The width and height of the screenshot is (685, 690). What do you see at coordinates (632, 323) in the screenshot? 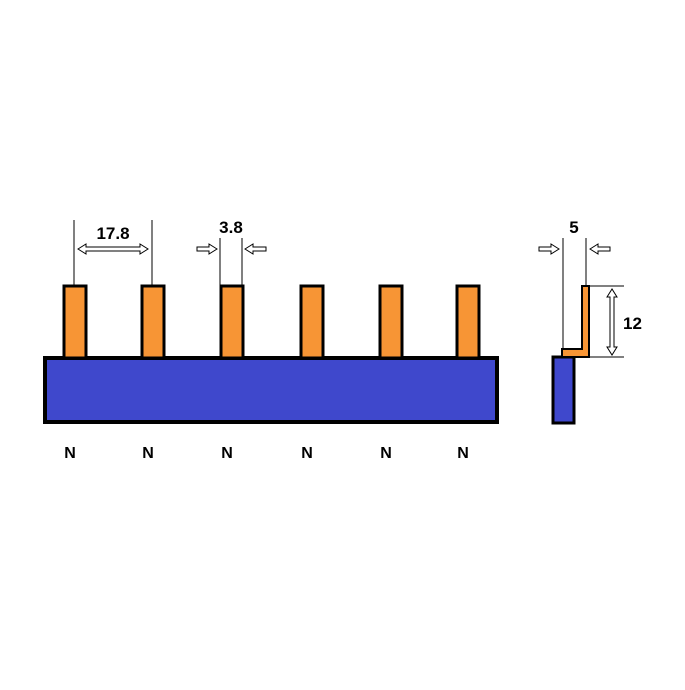
I see `pin-height-label: 12` at bounding box center [632, 323].